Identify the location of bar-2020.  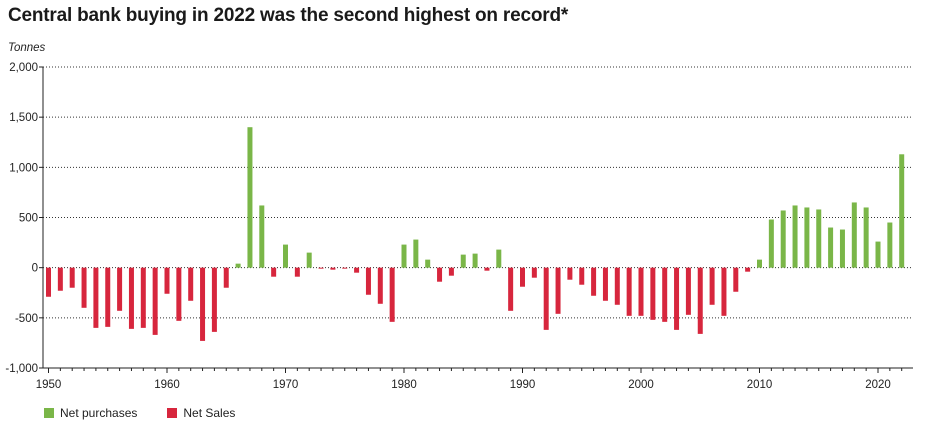
(878, 254).